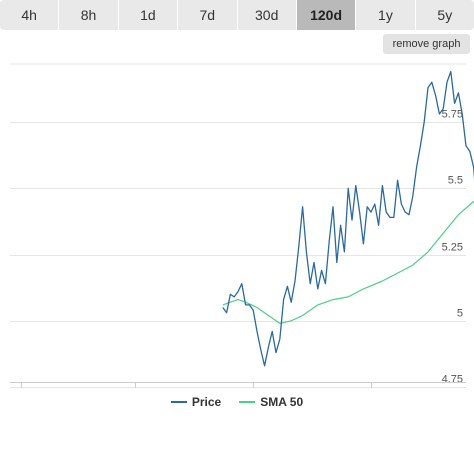  Describe the element at coordinates (452, 248) in the screenshot. I see `y-tick-label: 5.25` at that location.